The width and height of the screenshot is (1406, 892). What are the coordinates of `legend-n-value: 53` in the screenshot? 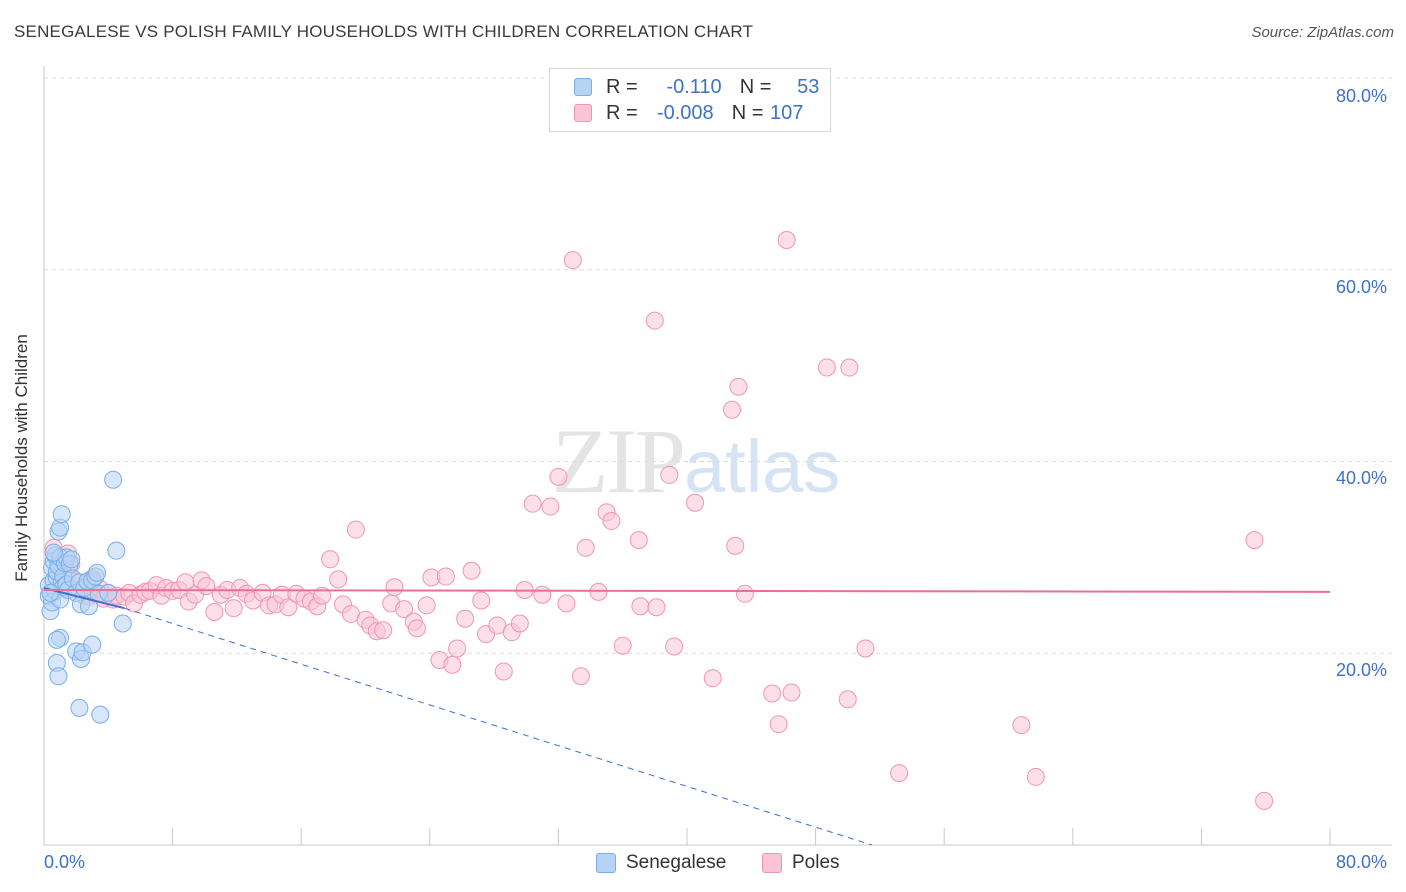 It's located at (808, 86).